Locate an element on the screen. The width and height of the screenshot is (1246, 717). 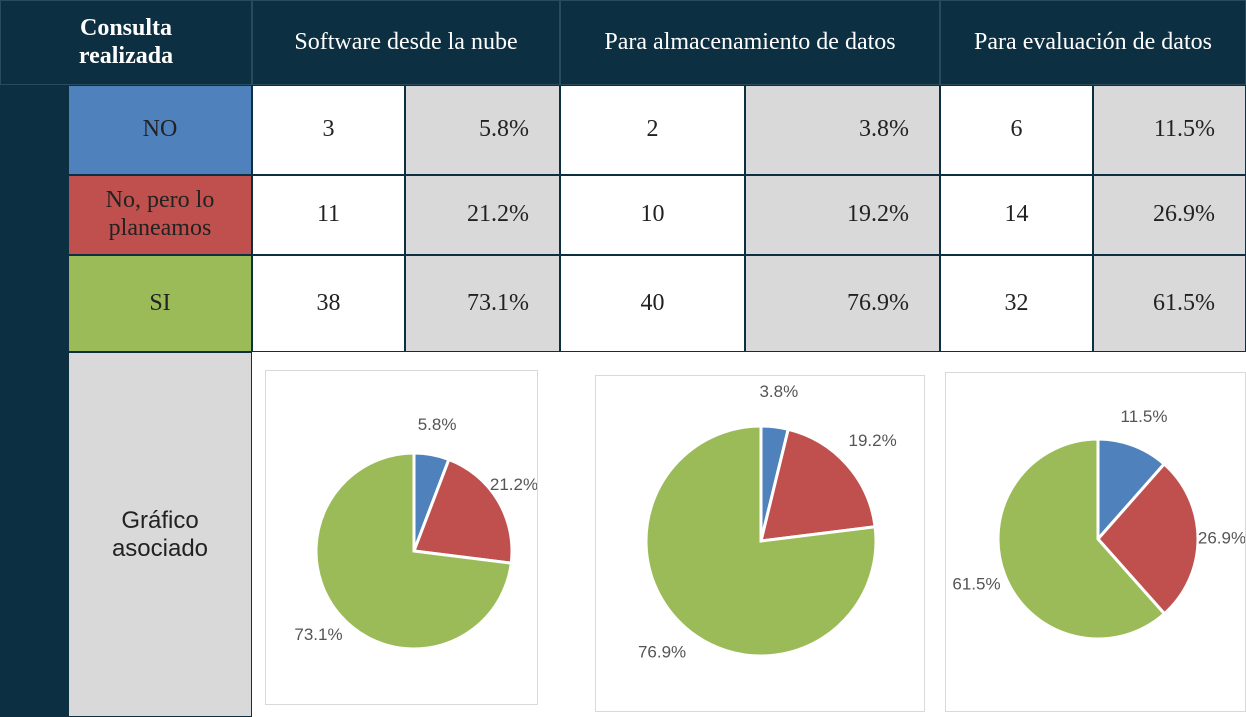
header-cell: Para almacenamiento de datos is located at coordinates (750, 42).